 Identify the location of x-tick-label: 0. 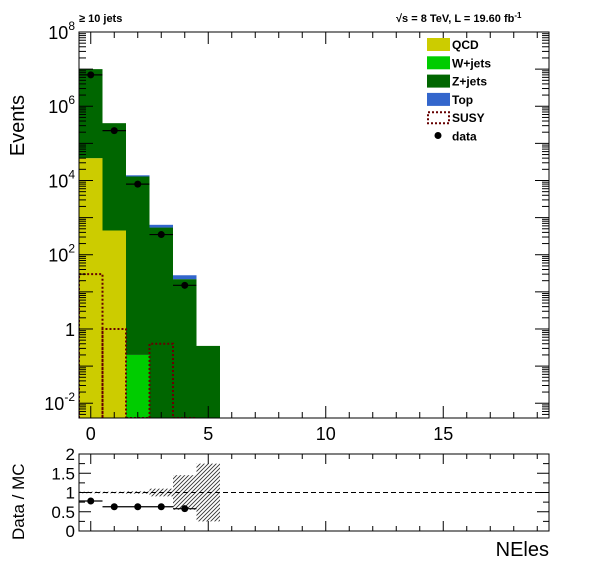
(91, 434).